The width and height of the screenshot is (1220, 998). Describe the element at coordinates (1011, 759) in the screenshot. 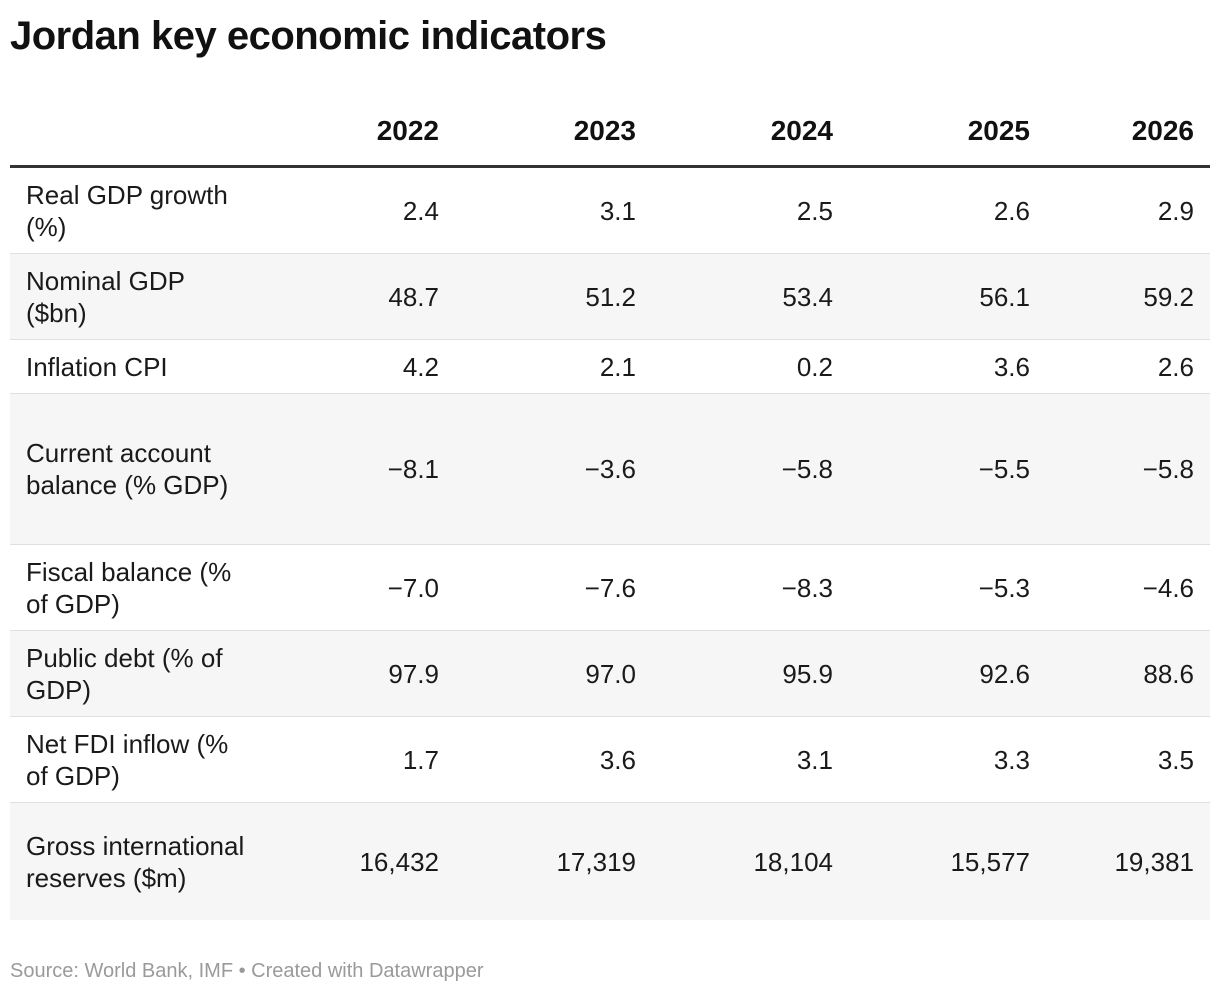

I see `table-cell: 3.3` at that location.